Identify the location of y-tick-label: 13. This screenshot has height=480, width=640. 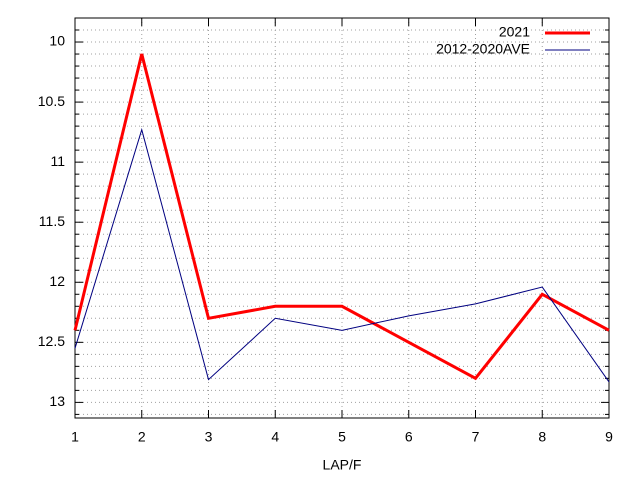
(57, 401).